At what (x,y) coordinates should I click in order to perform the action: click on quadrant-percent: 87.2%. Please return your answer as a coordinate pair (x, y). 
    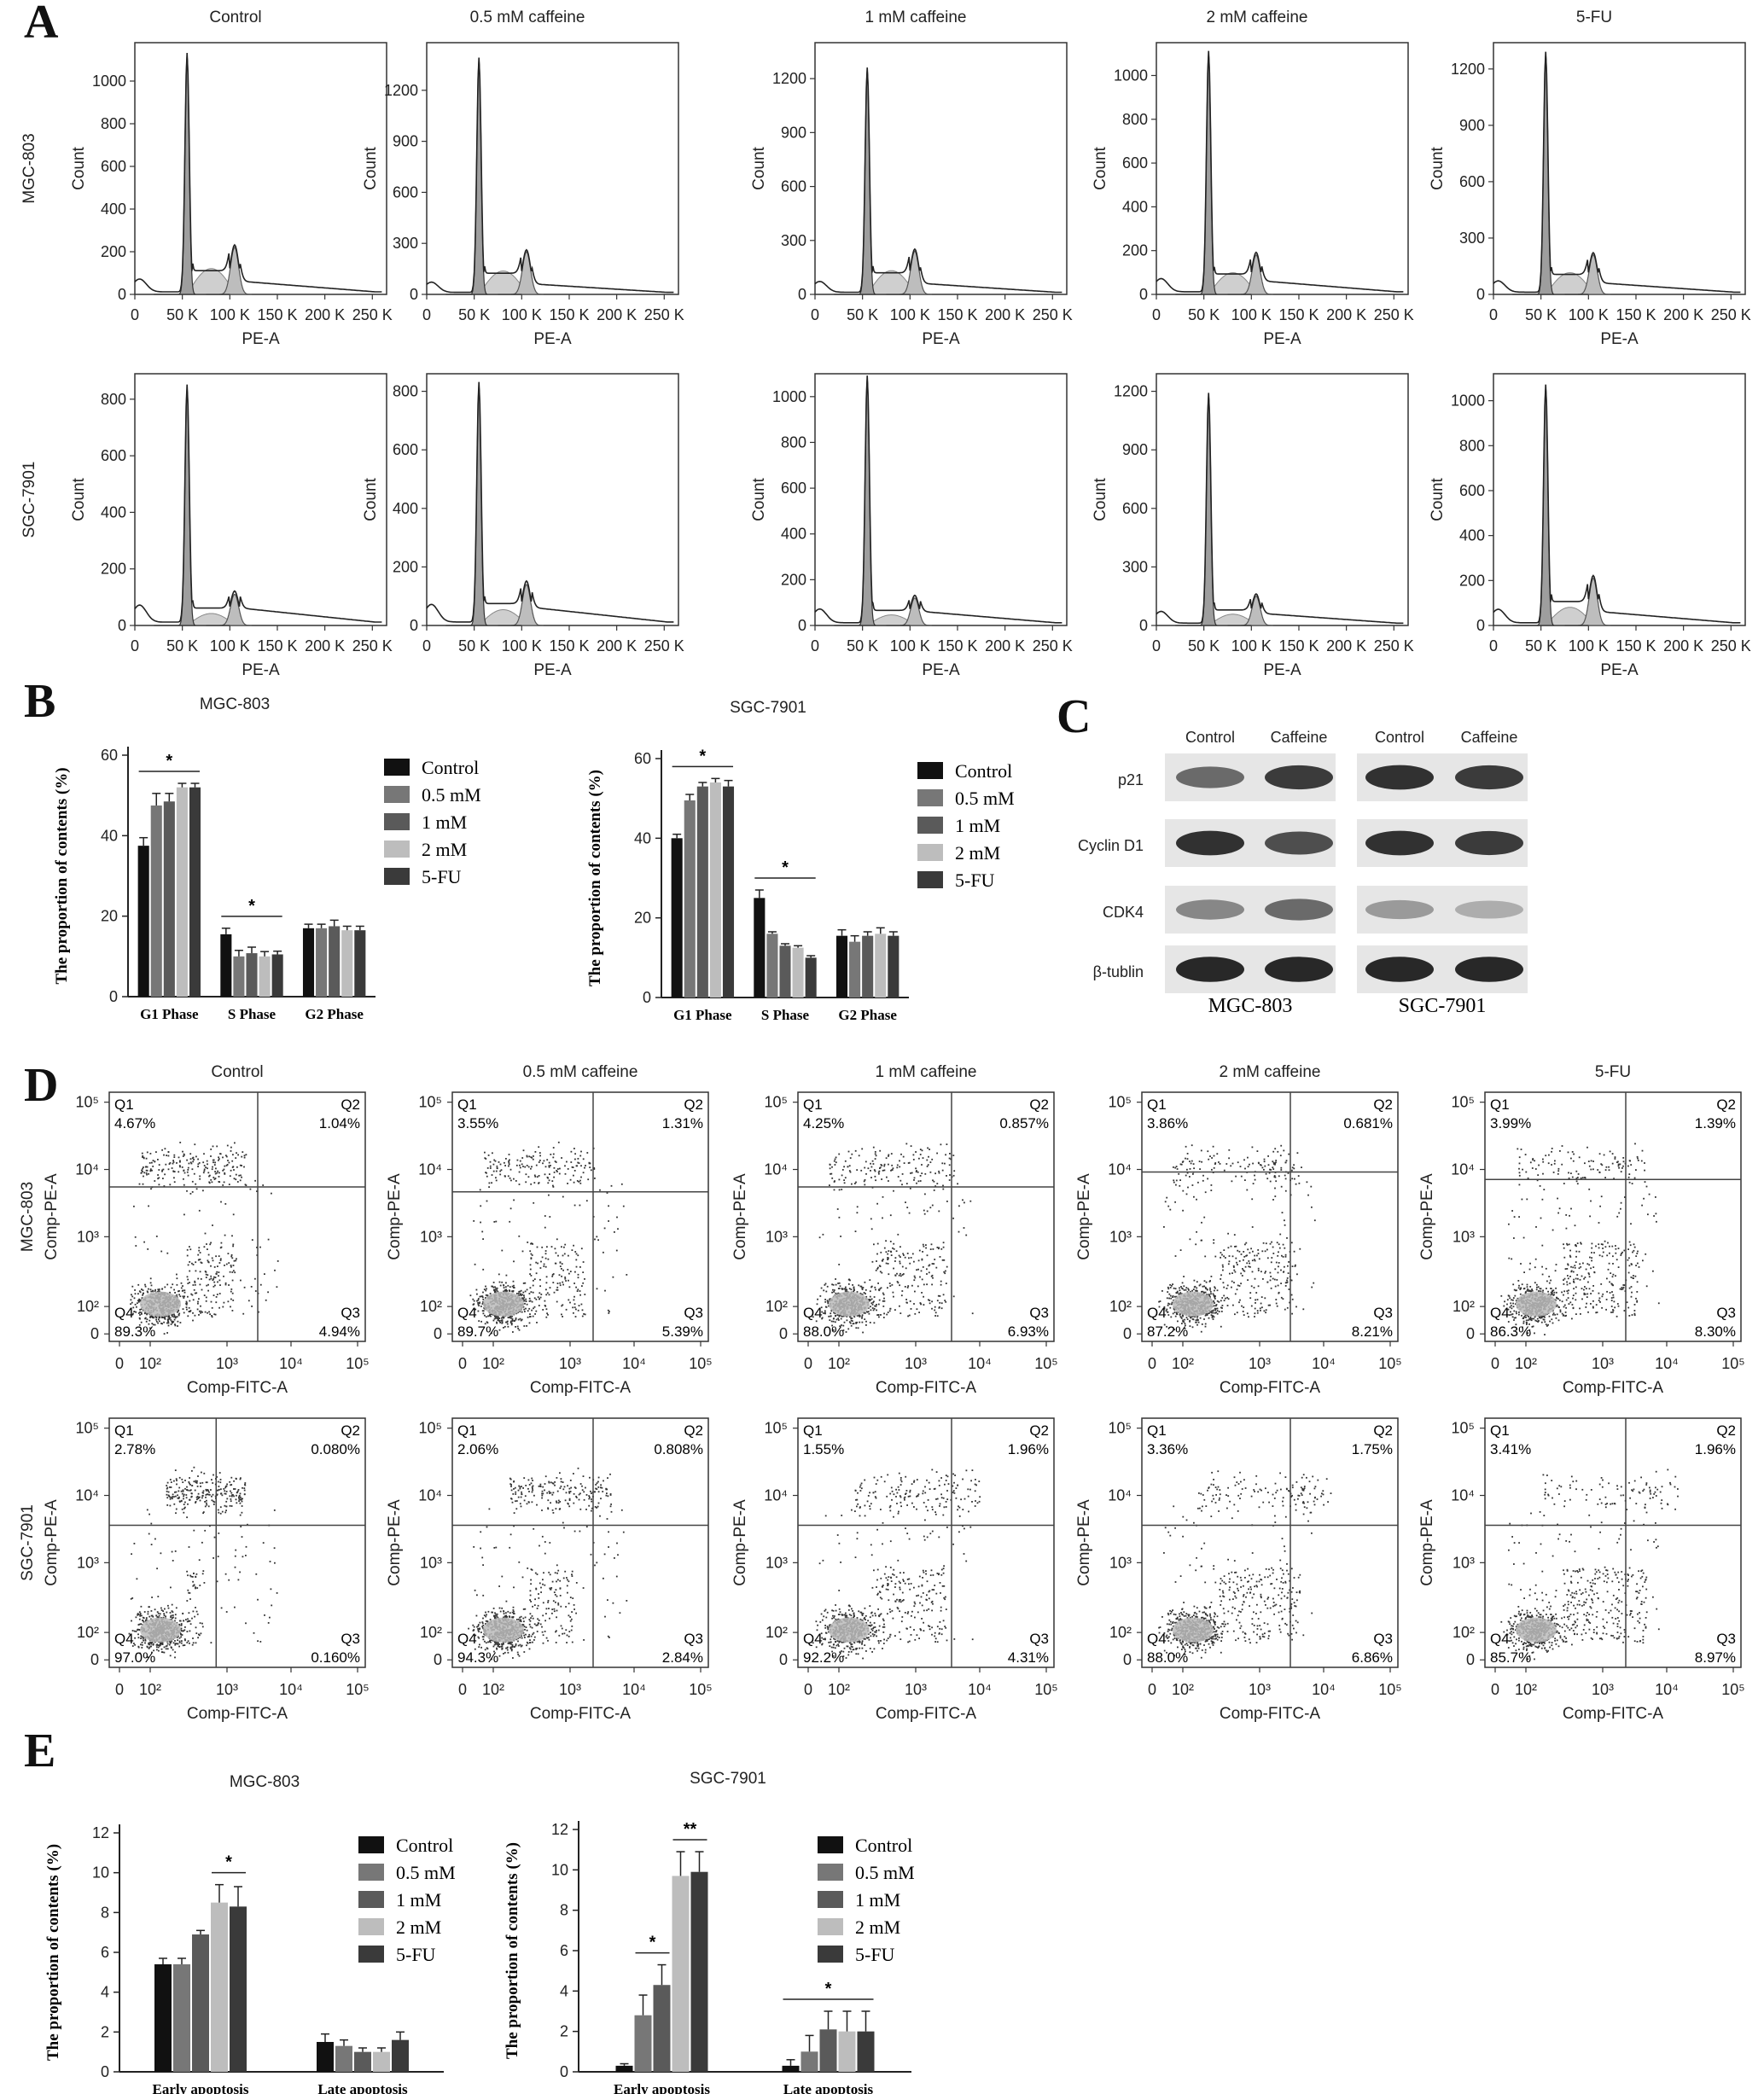
    Looking at the image, I should click on (1168, 1332).